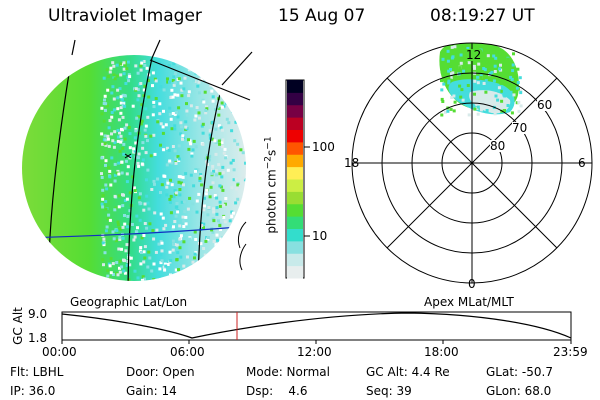 The image size is (600, 400). I want to click on colorbar-cell, so click(295, 272).